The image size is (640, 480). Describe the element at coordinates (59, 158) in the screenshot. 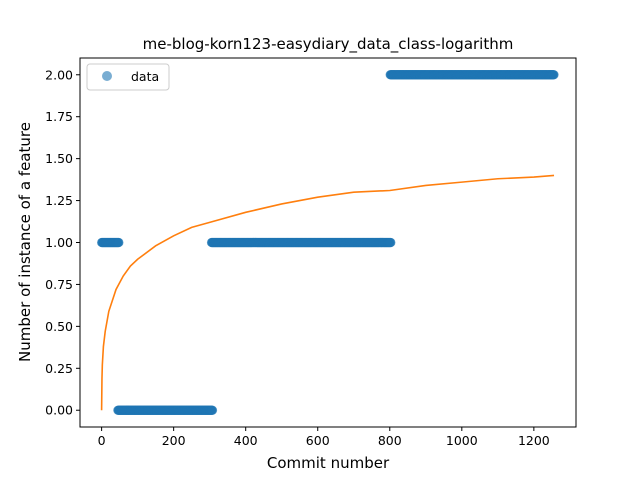

I see `y-tick-label: 1.50` at that location.